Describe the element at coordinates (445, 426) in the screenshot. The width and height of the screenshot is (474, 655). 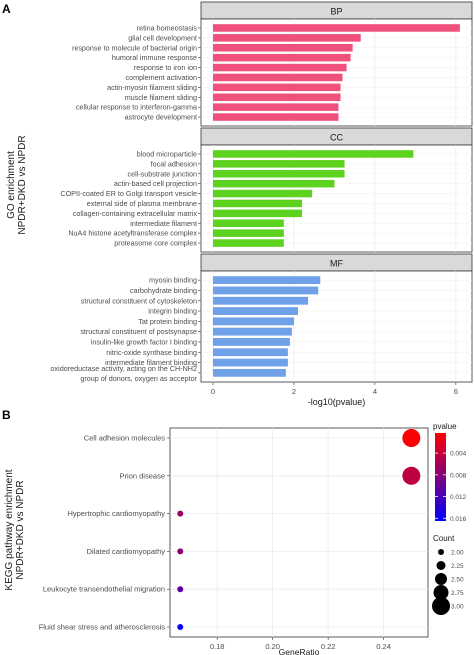
I see `legend-color-title: pvalue` at that location.